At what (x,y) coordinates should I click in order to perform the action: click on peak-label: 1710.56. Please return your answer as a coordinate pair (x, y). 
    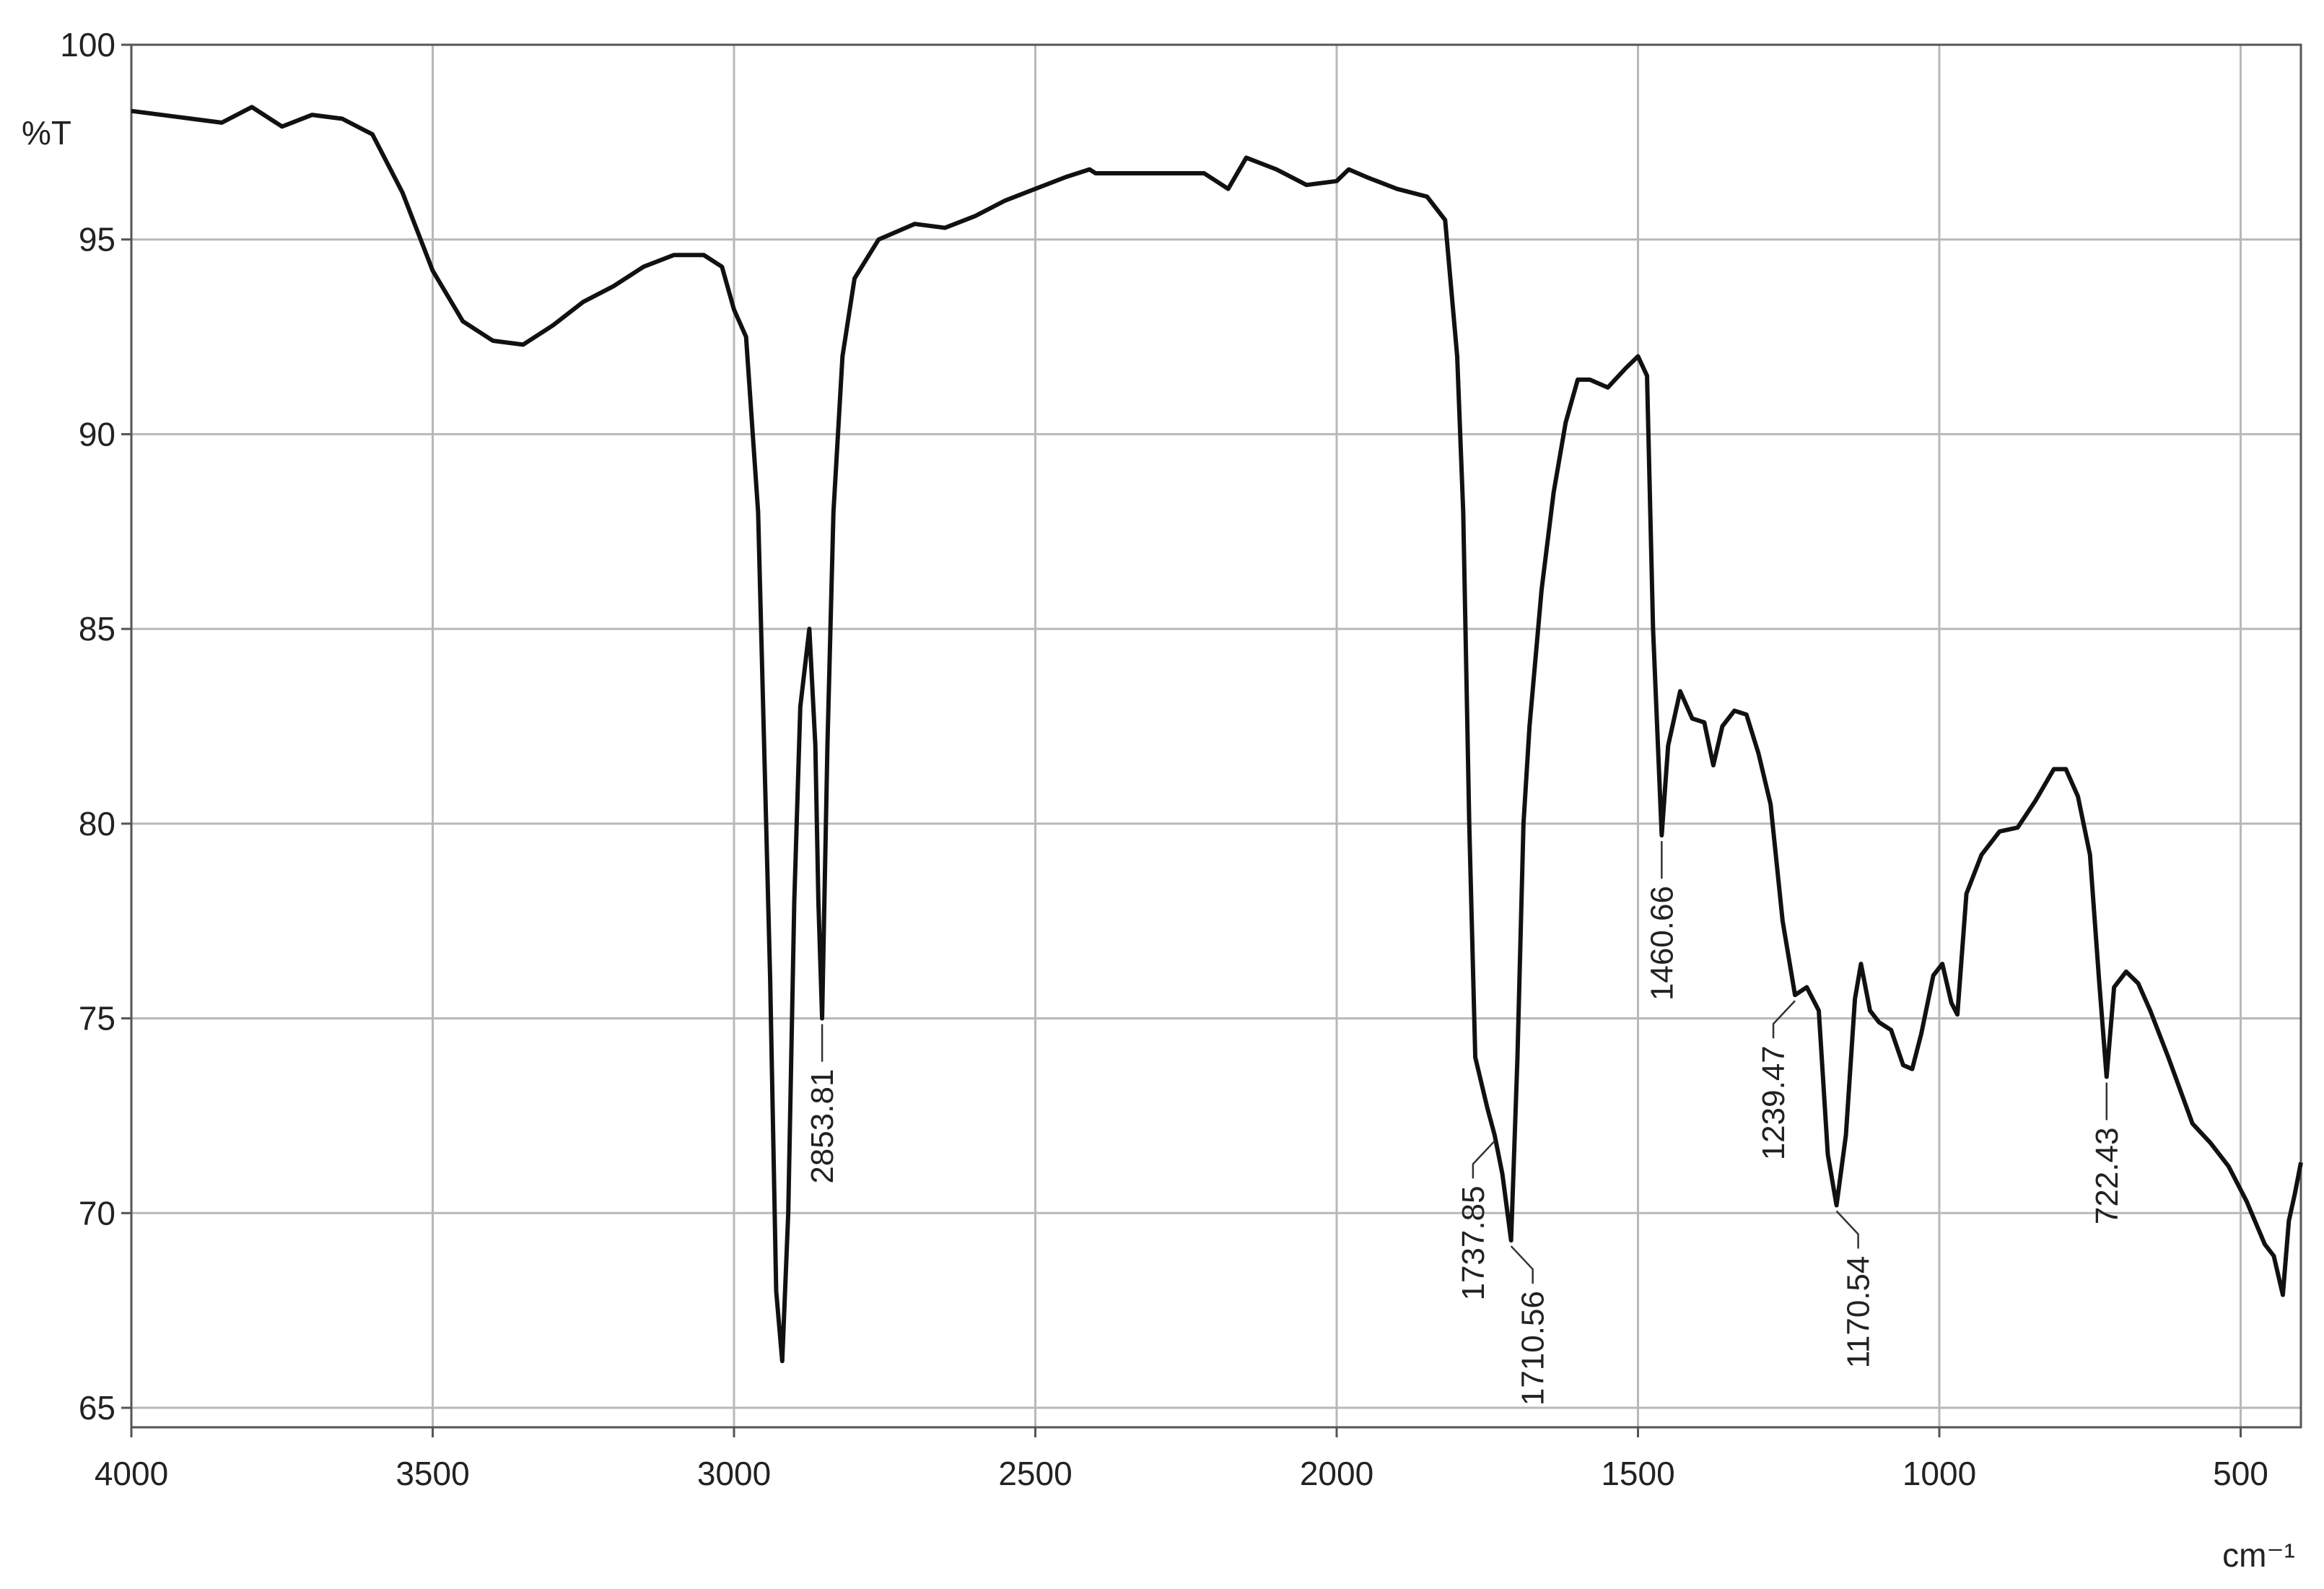
    Looking at the image, I should click on (1533, 1348).